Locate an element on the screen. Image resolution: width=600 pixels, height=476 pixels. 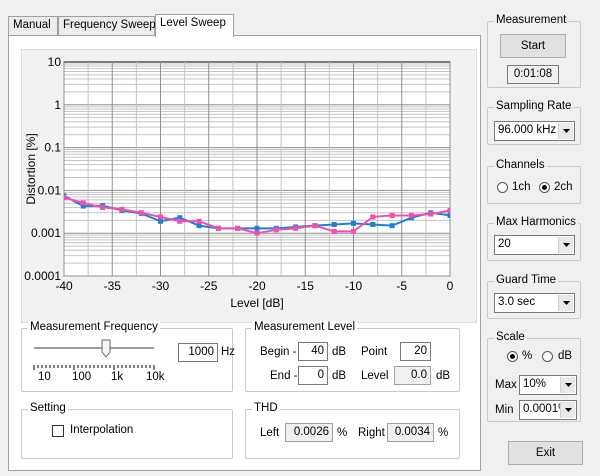
tab-level-sweep: Level Sweep is located at coordinates (194, 25).